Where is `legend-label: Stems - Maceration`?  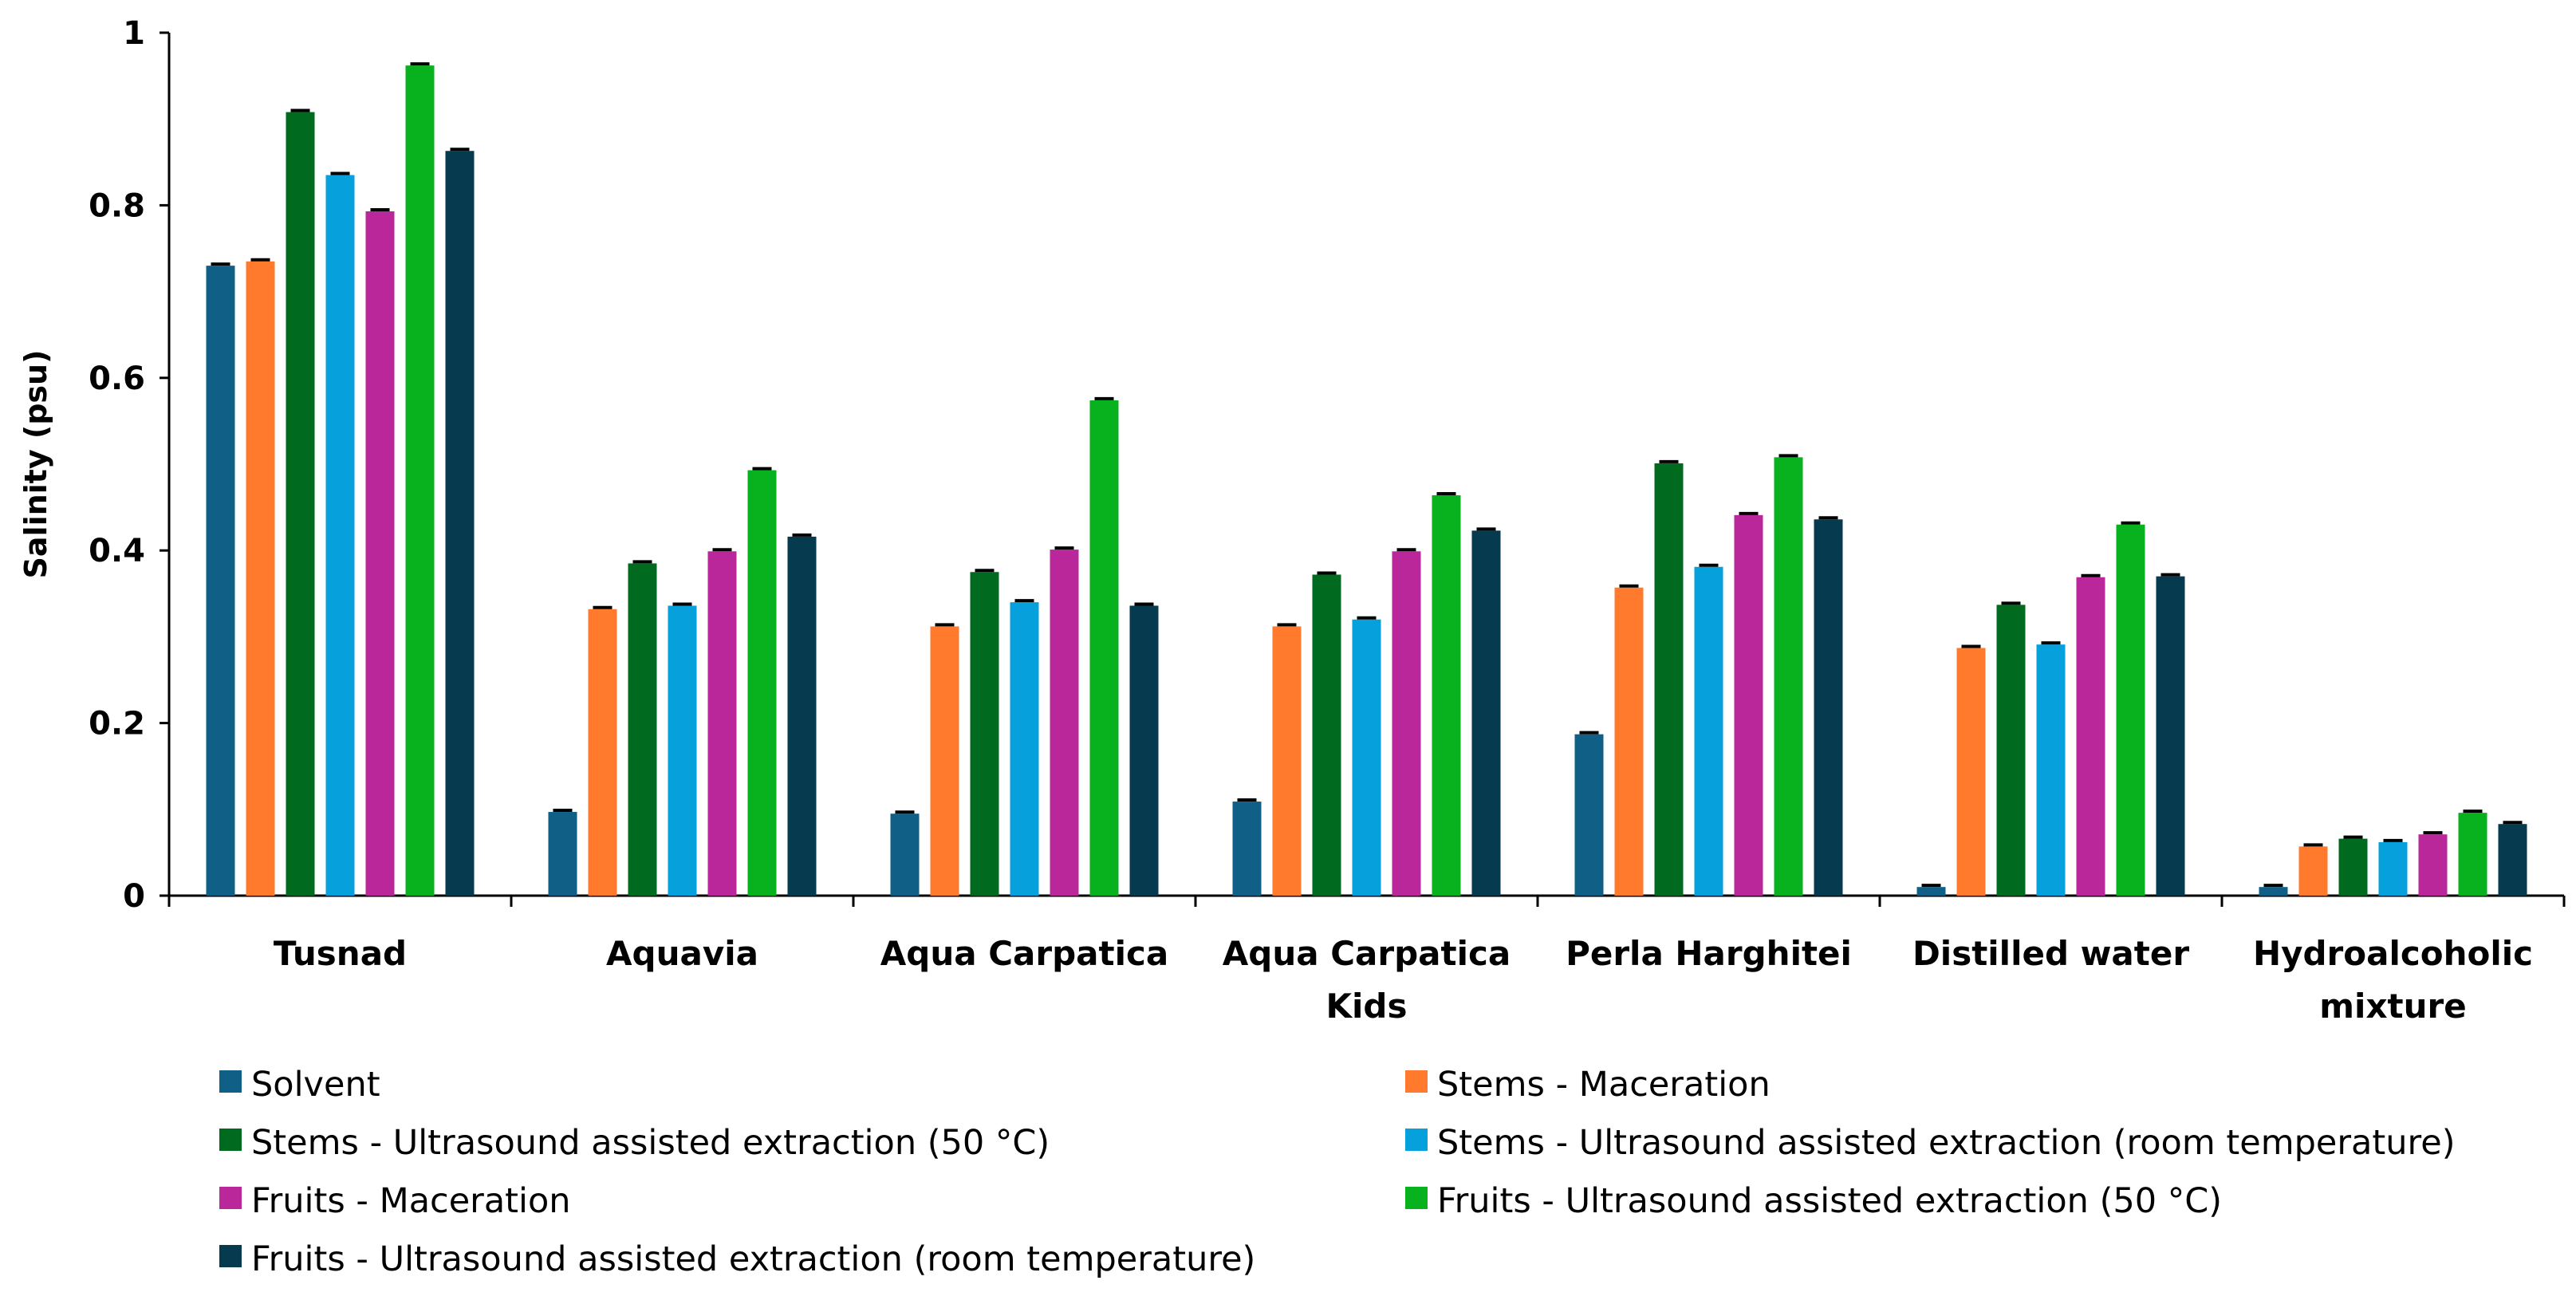
legend-label: Stems - Maceration is located at coordinates (1604, 1085).